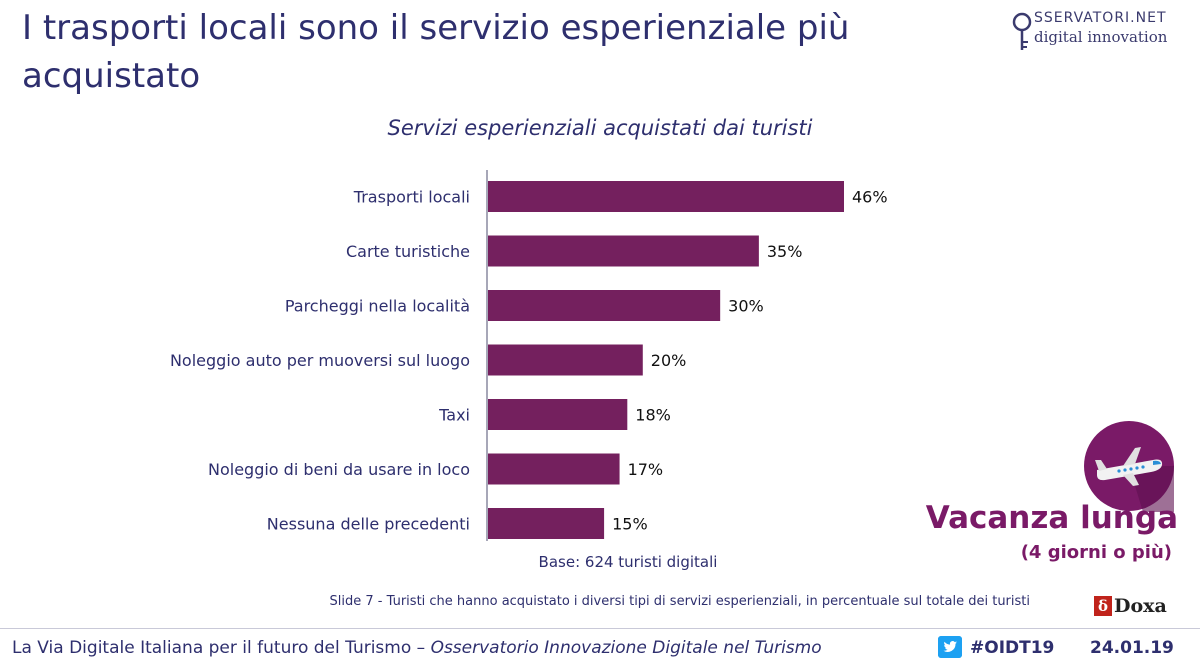 Image resolution: width=1200 pixels, height=667 pixels. What do you see at coordinates (1051, 518) in the screenshot?
I see `badge-title: Vacanza lunga` at bounding box center [1051, 518].